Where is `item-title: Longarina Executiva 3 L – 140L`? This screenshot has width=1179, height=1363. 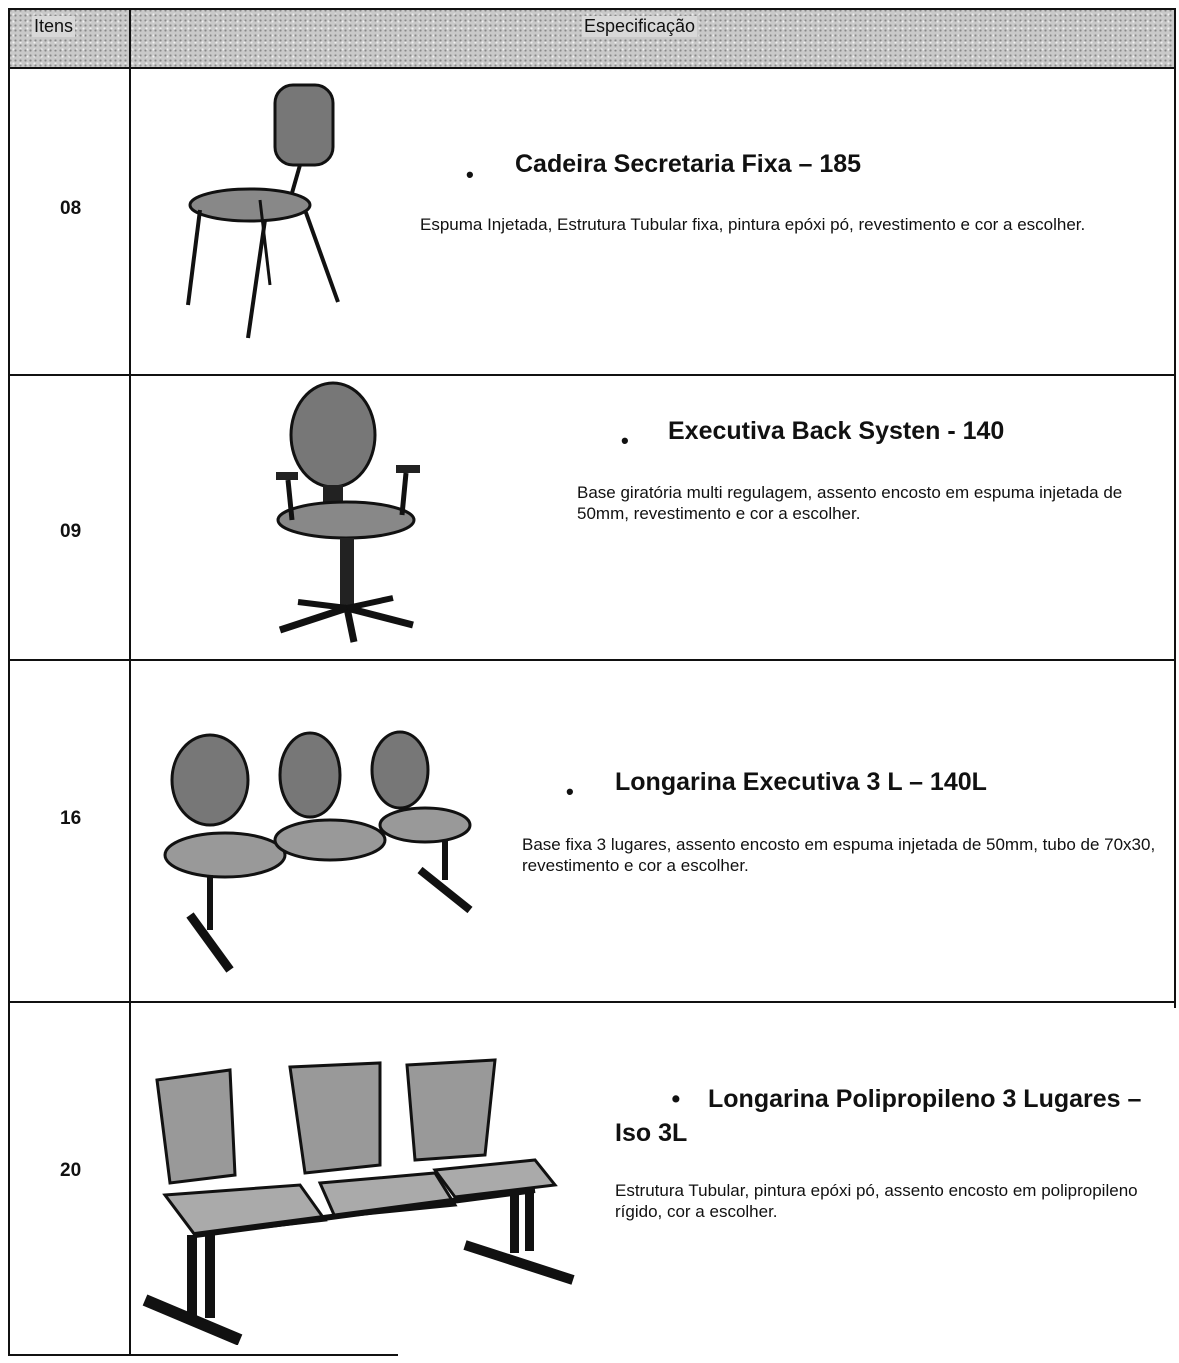 item-title: Longarina Executiva 3 L – 140L is located at coordinates (801, 782).